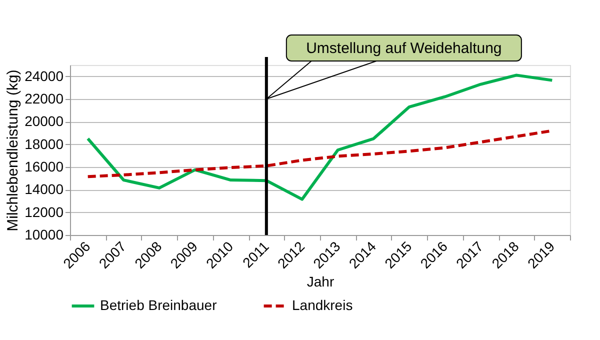 The height and width of the screenshot is (340, 600). Describe the element at coordinates (320, 281) in the screenshot. I see `x-axis-title: Jahr` at that location.